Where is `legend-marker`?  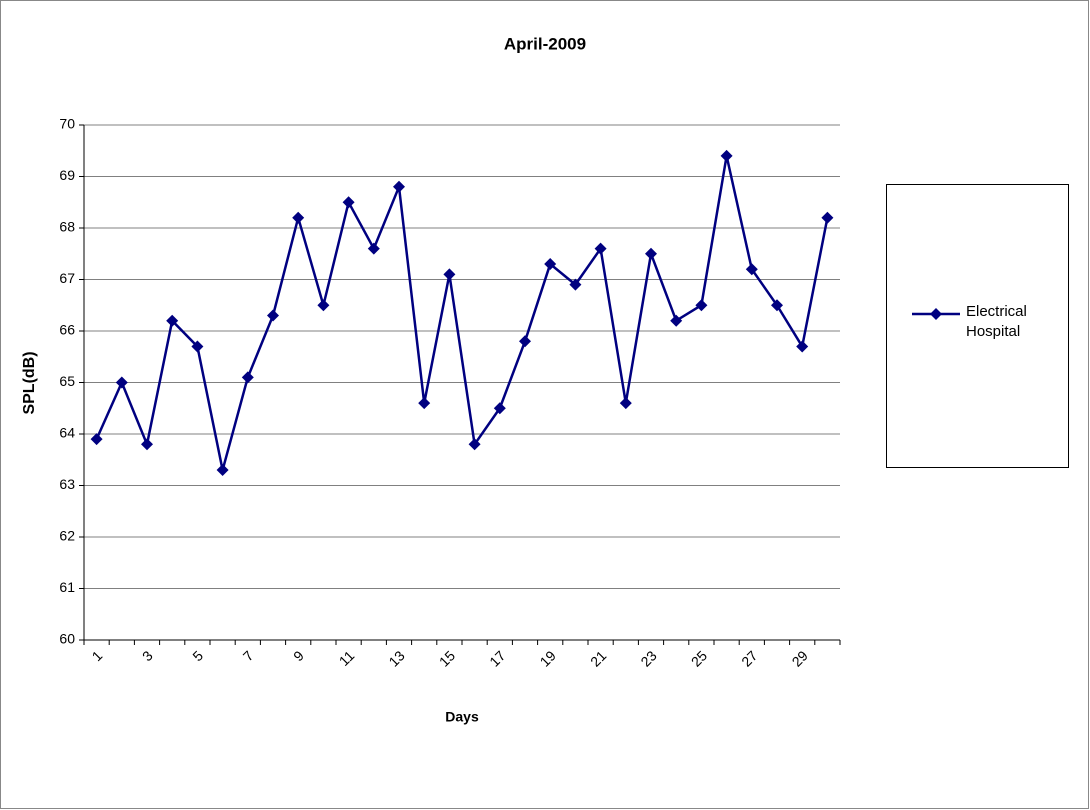
legend-marker is located at coordinates (936, 314).